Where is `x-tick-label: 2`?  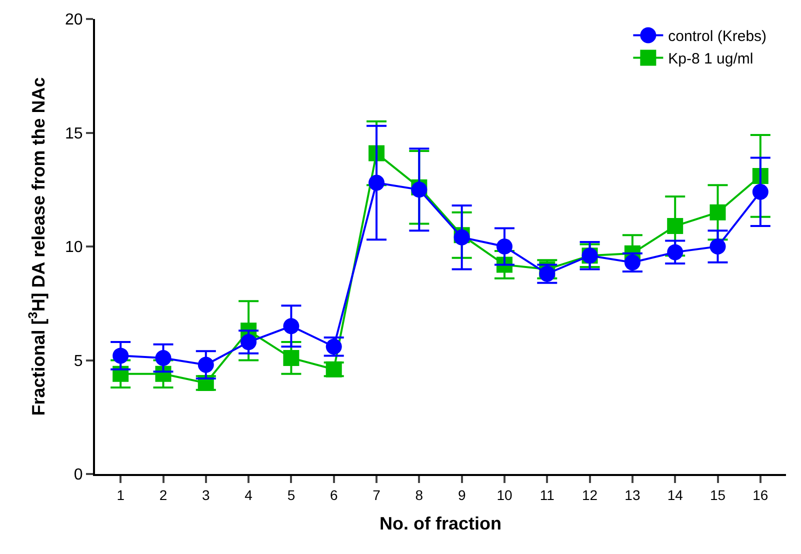 x-tick-label: 2 is located at coordinates (163, 494).